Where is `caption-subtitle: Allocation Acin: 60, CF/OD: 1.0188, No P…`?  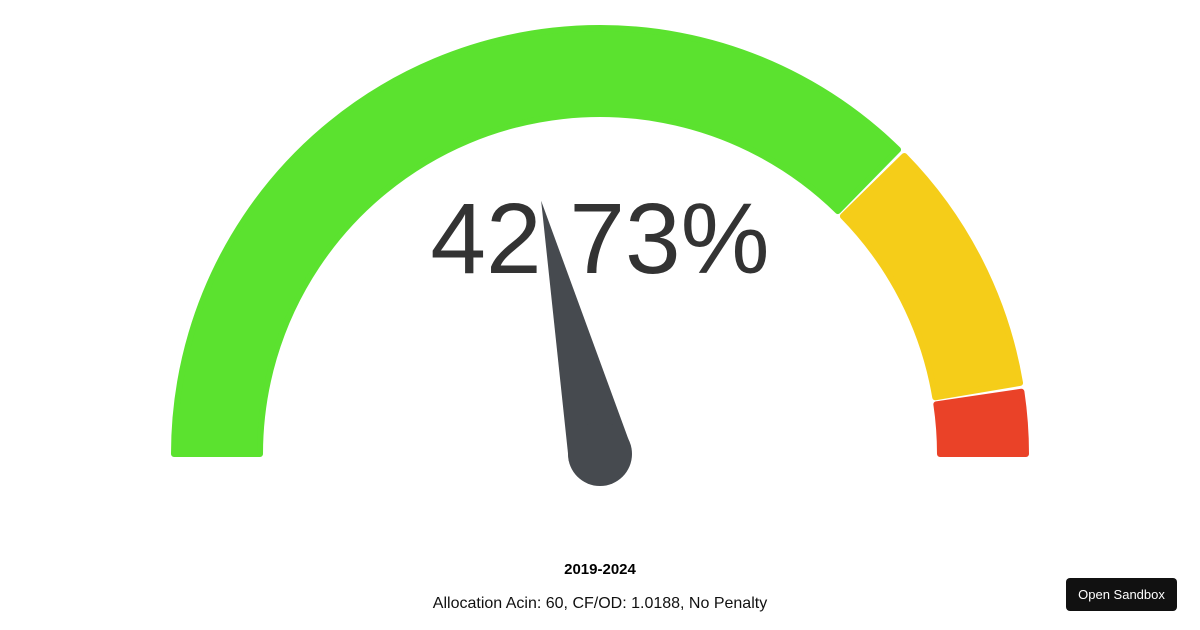
caption-subtitle: Allocation Acin: 60, CF/OD: 1.0188, No P… is located at coordinates (600, 603).